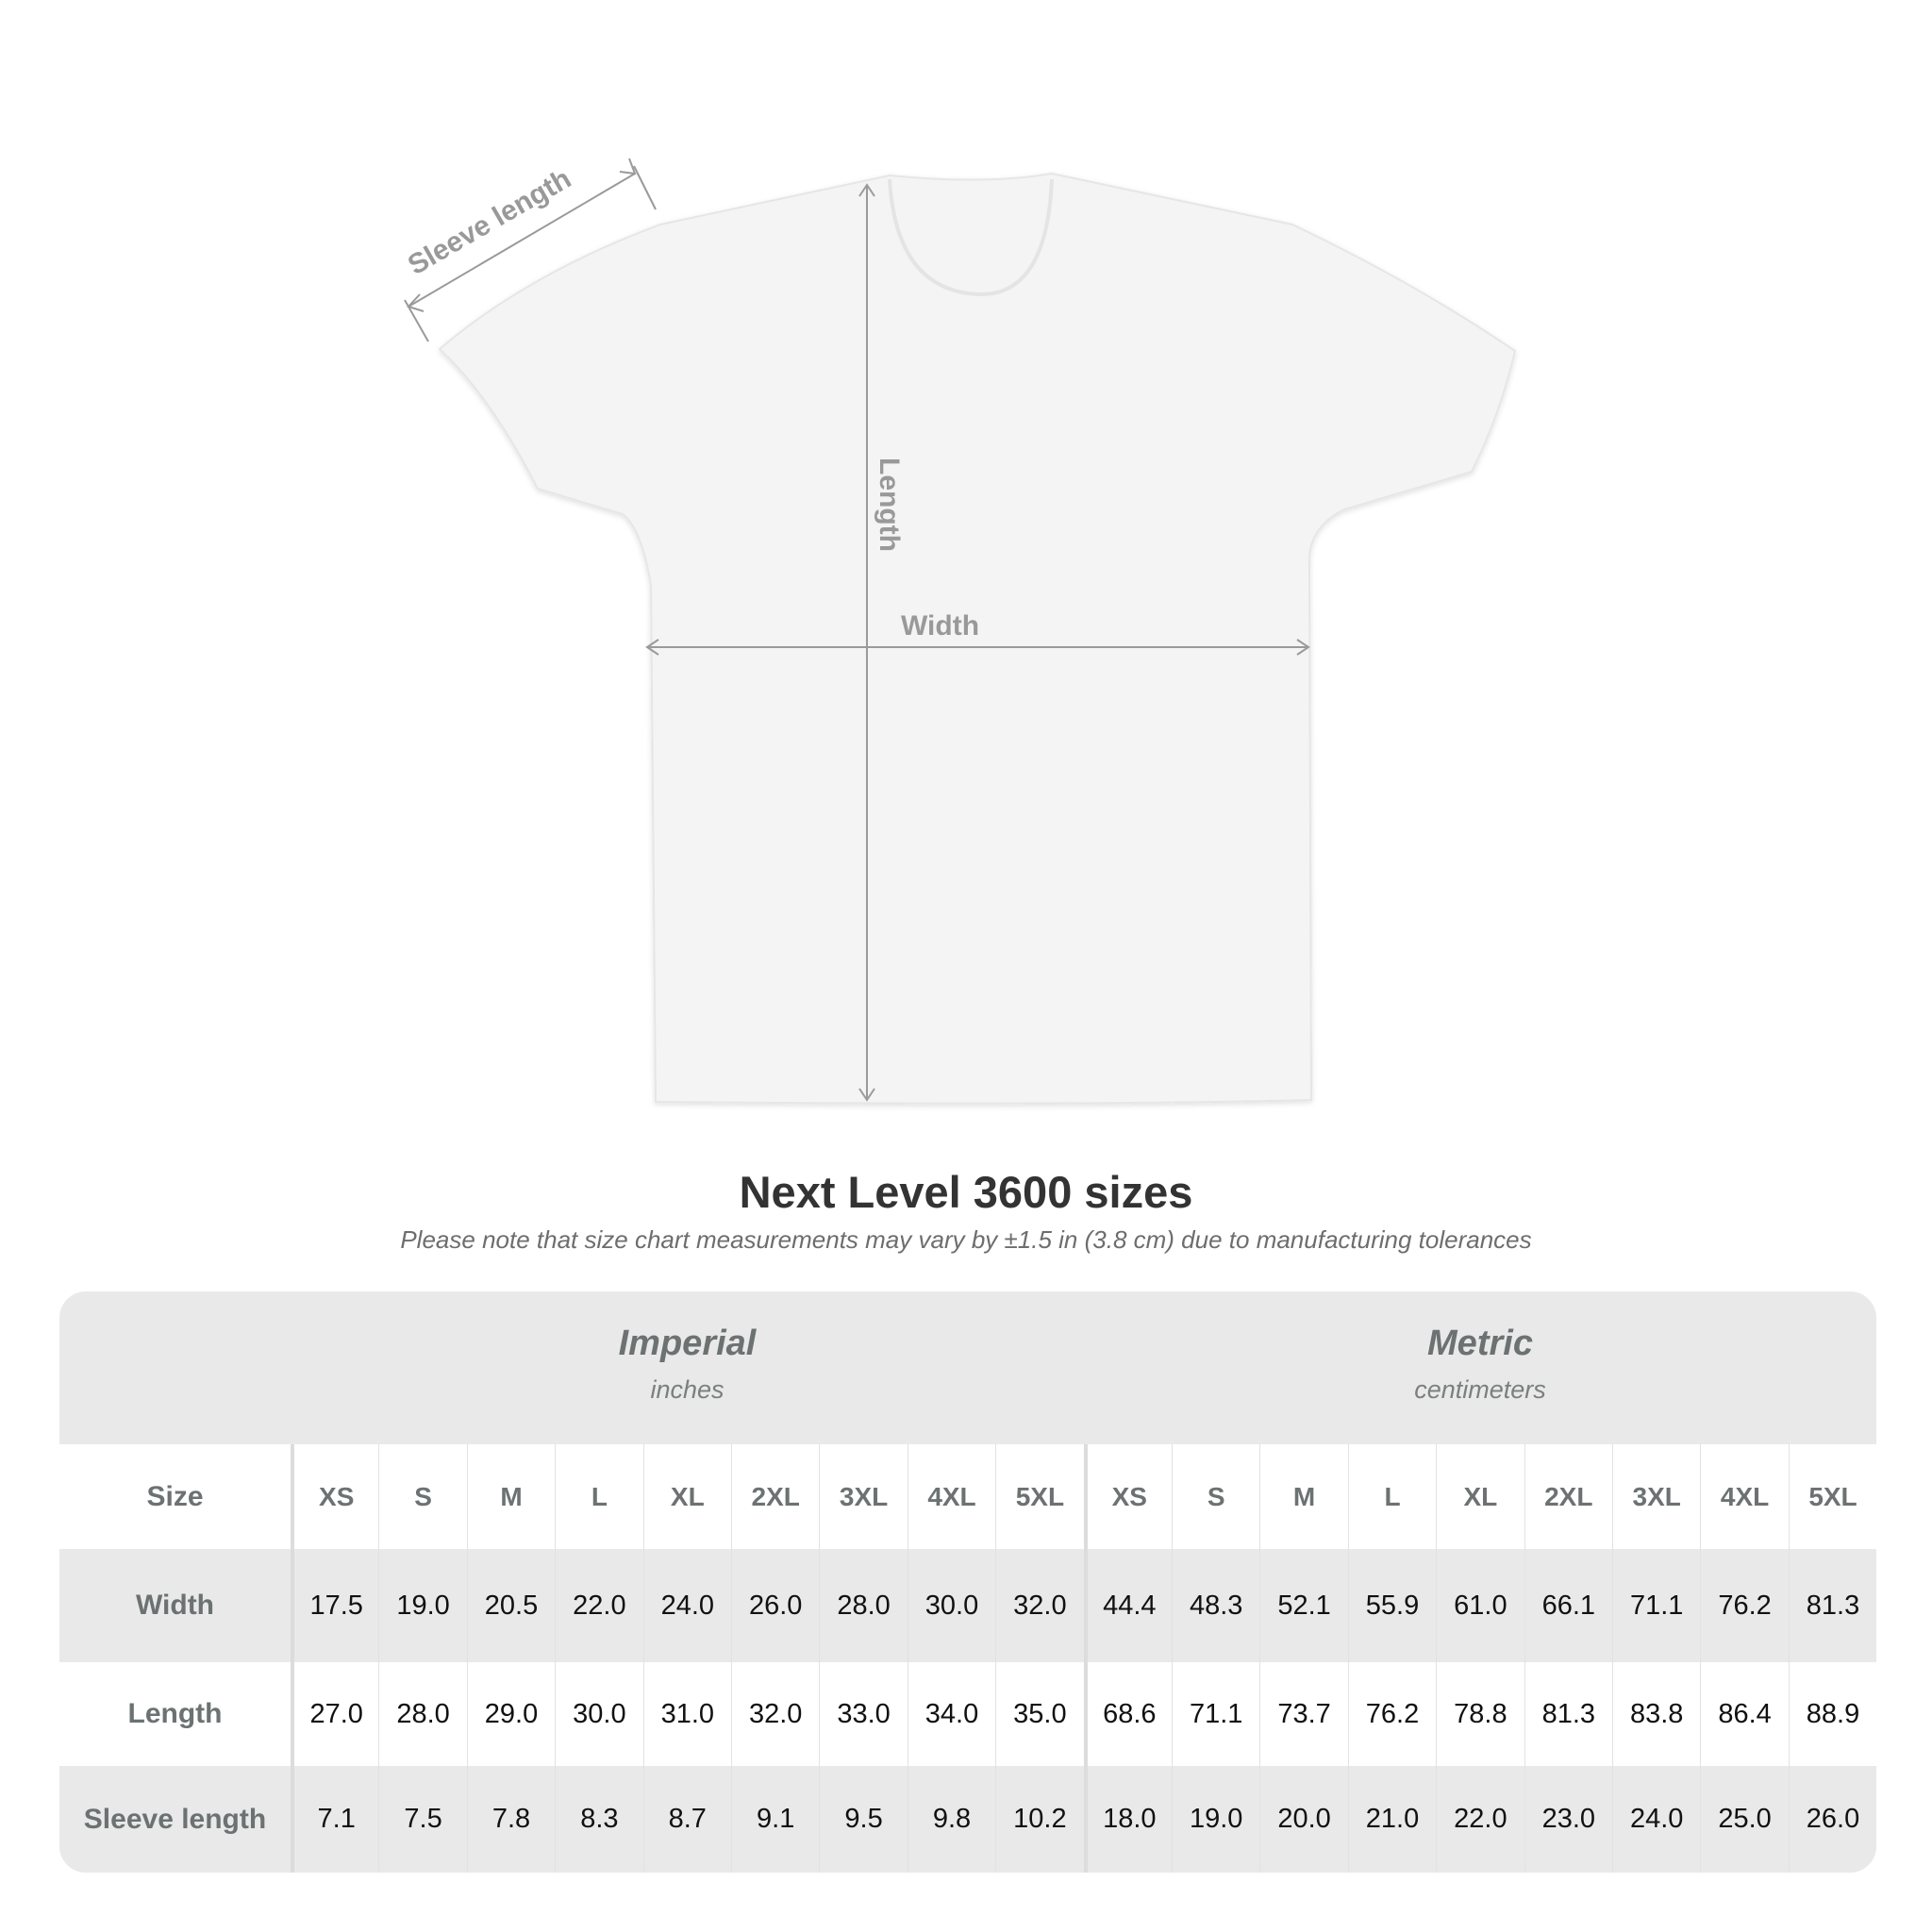  Describe the element at coordinates (687, 1343) in the screenshot. I see `imperial-title: Imperial` at that location.